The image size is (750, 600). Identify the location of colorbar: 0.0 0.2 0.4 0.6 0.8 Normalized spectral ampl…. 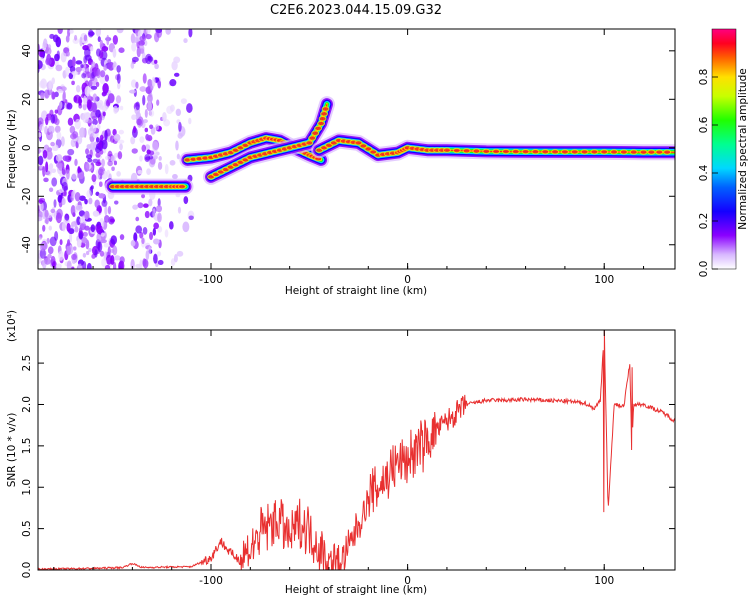
(723, 152).